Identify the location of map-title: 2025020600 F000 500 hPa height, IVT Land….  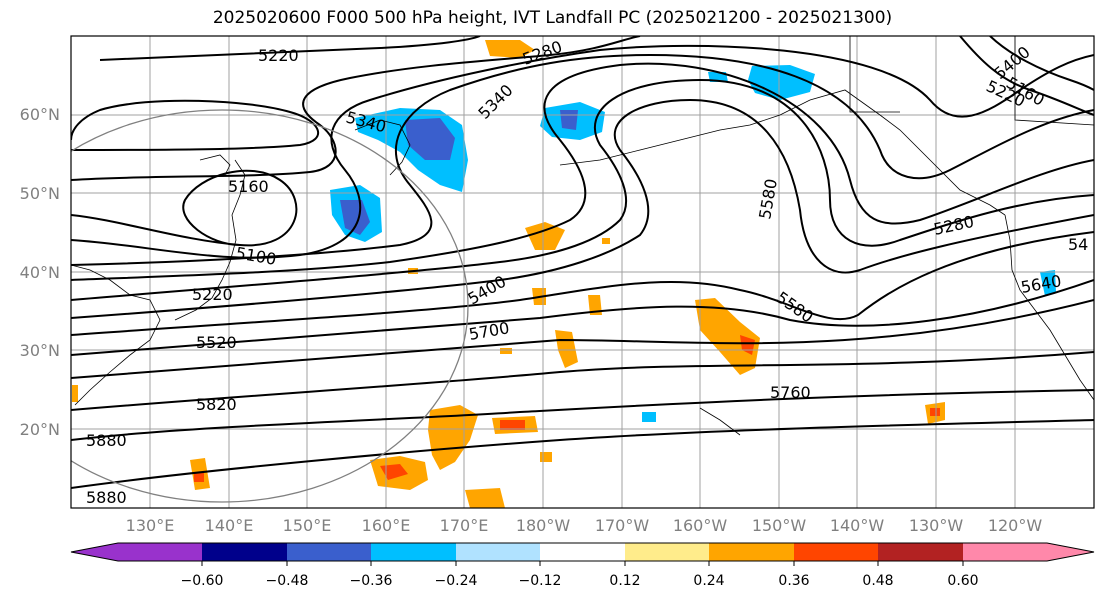
(552, 18).